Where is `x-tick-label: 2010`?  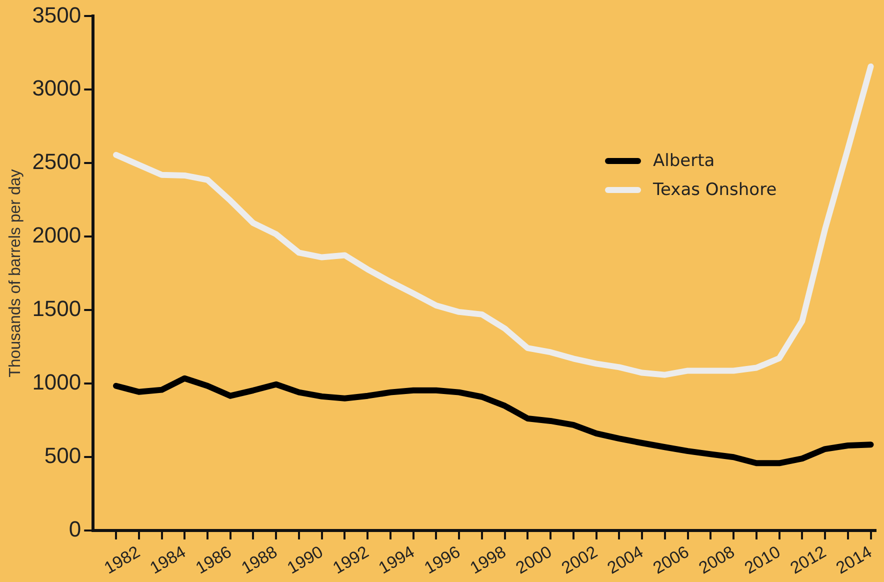 x-tick-label: 2010 is located at coordinates (762, 560).